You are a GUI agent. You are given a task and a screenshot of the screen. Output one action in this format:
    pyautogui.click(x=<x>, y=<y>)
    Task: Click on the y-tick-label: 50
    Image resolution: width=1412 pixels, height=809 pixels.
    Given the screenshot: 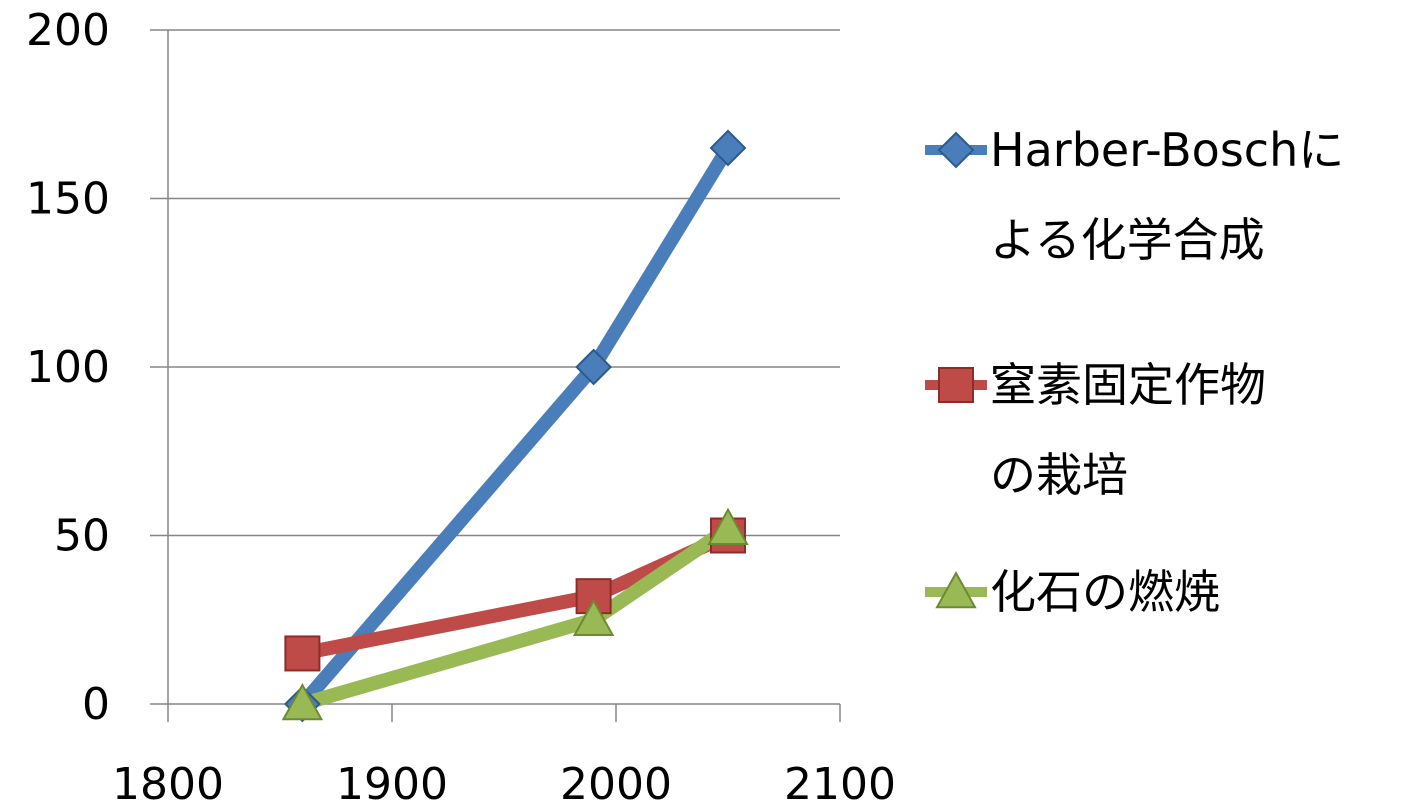 What is the action you would take?
    pyautogui.click(x=82, y=536)
    